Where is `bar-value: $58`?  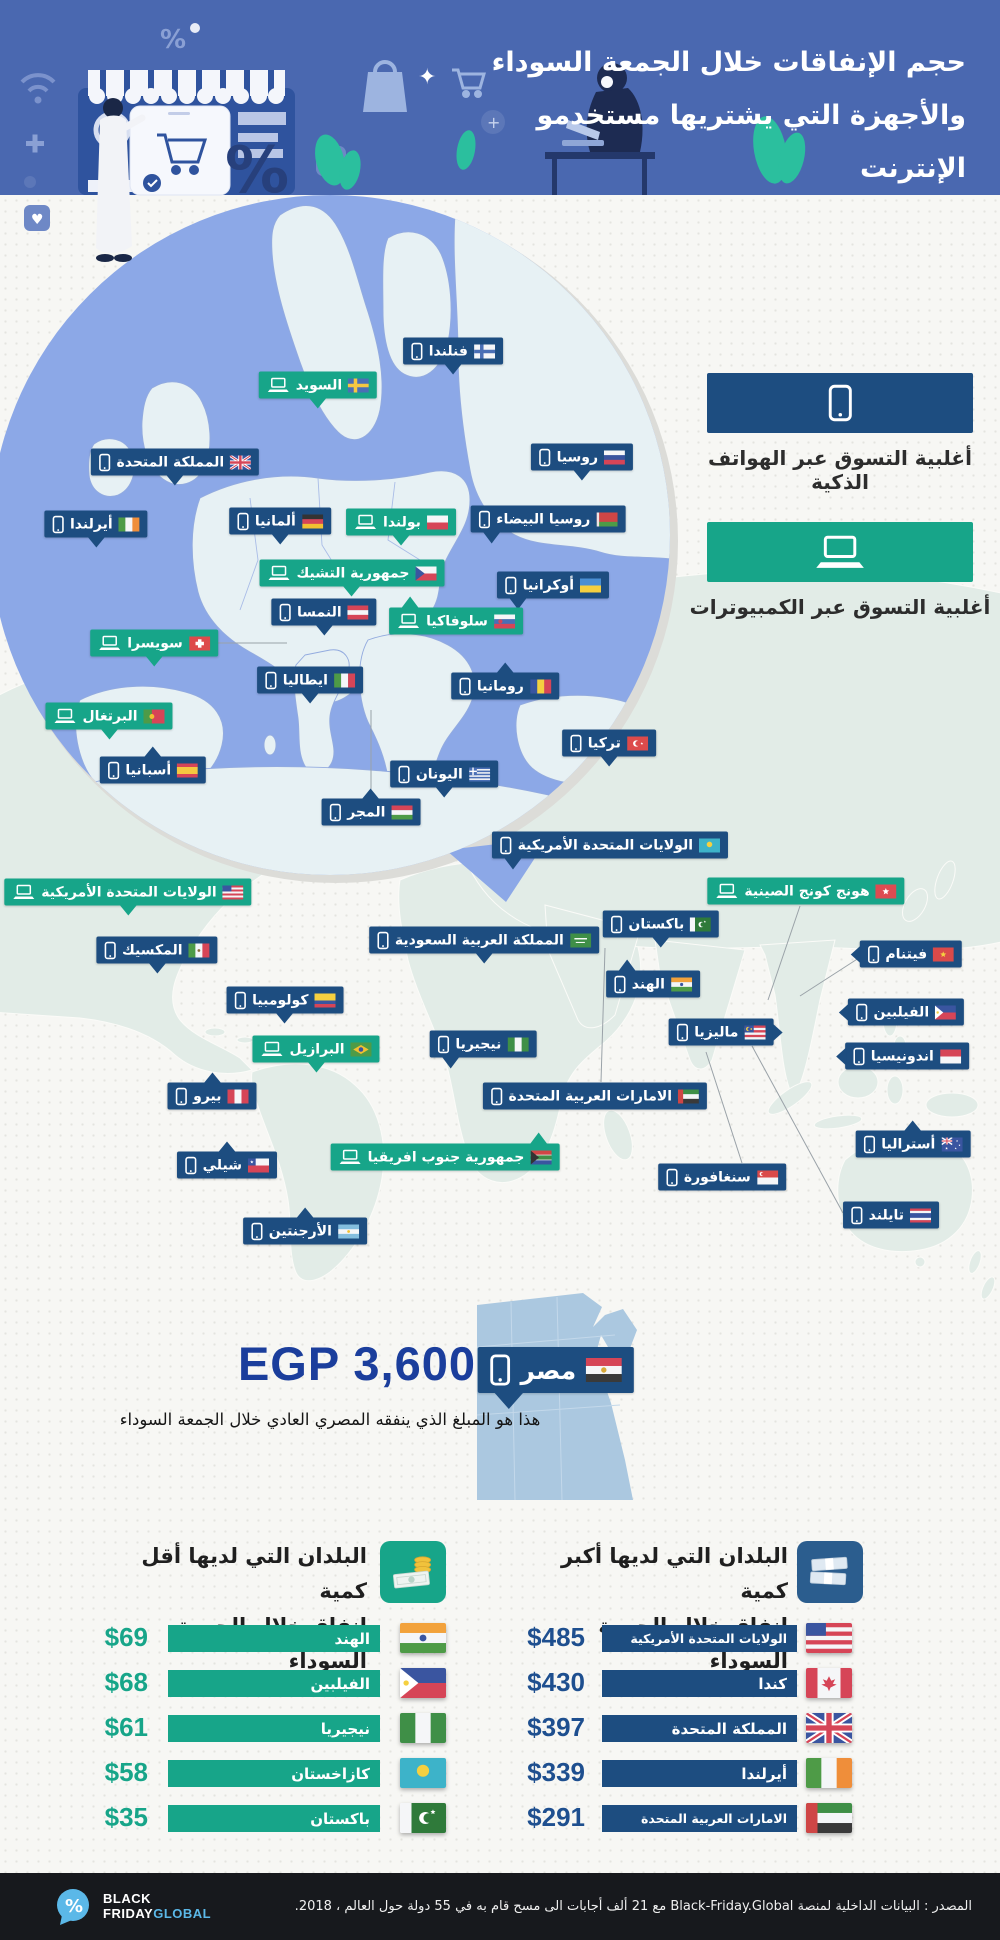
bar-value: $58 is located at coordinates (126, 1772).